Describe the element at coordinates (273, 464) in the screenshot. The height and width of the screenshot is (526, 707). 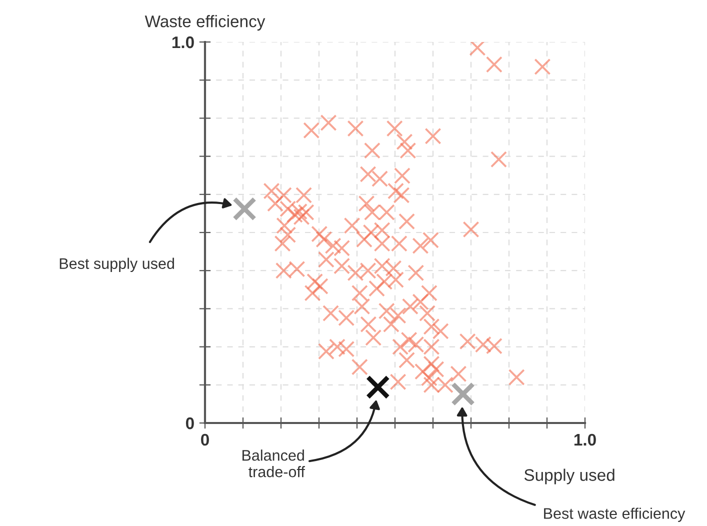
I see `text: Balanced trade-off` at that location.